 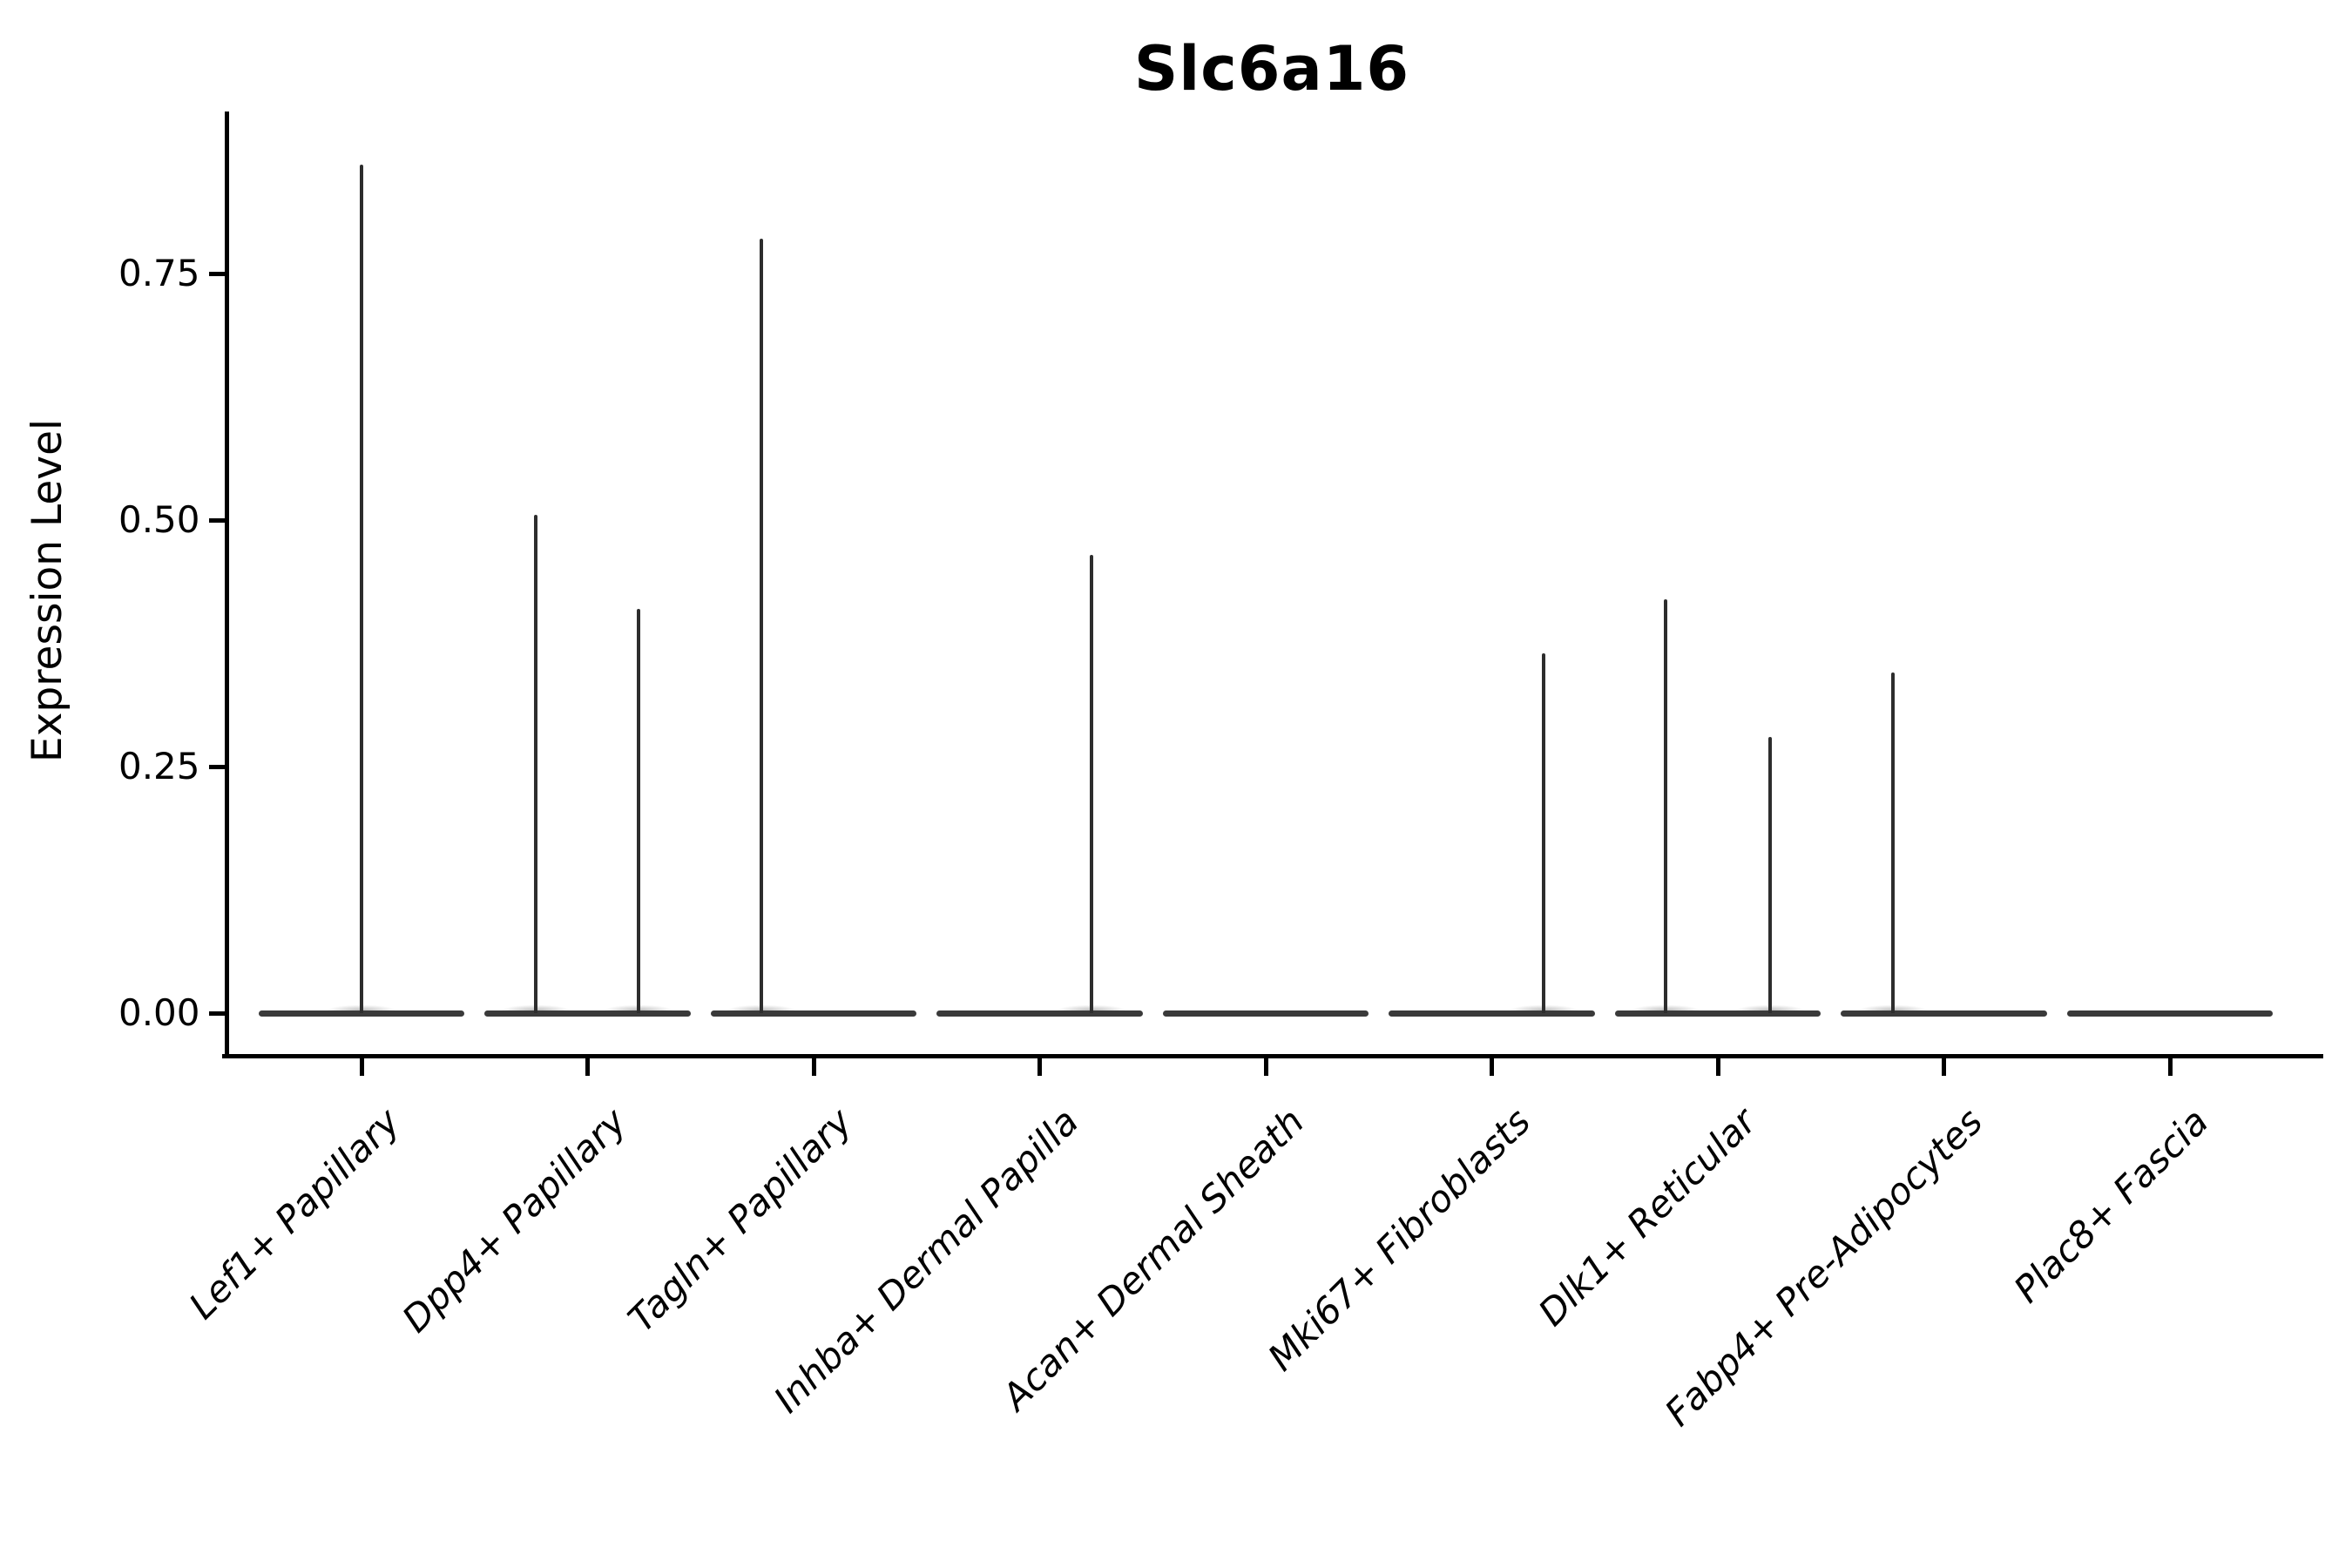 I want to click on y-tick-label: 0.75, so click(x=159, y=273).